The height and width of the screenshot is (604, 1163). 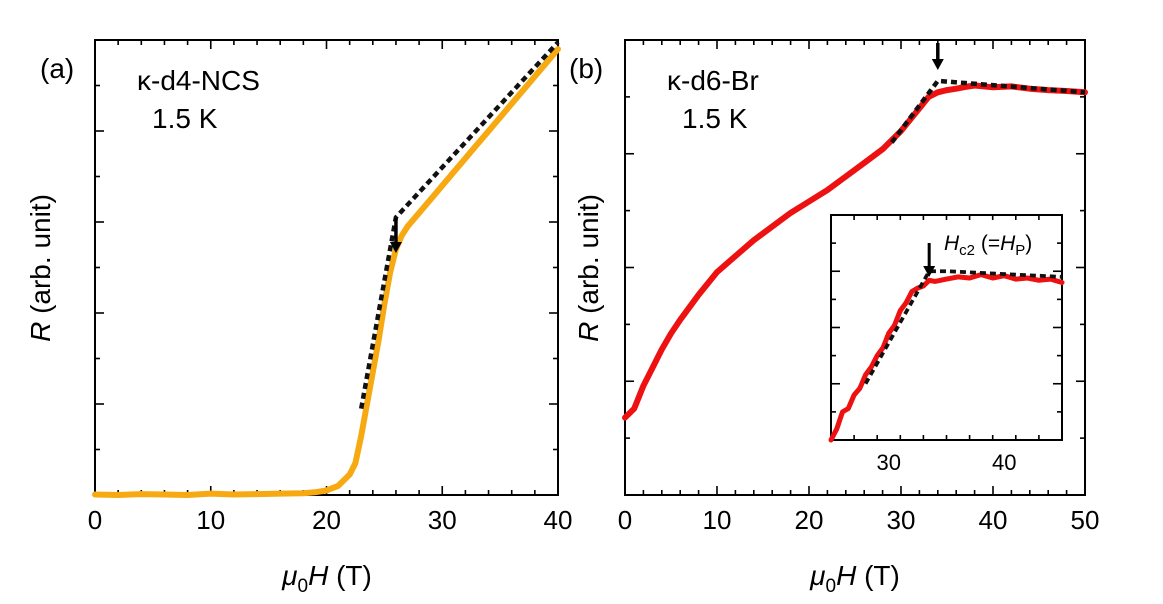 What do you see at coordinates (326, 520) in the screenshot?
I see `panel-a-x-tick-label: 20` at bounding box center [326, 520].